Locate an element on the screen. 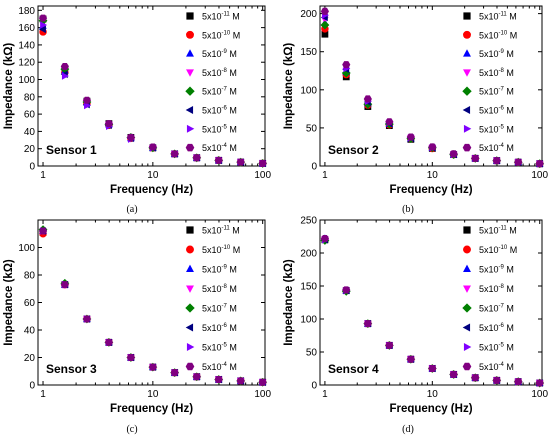 Image resolution: width=550 pixels, height=439 pixels. y-tick-label: 60 is located at coordinates (30, 303).